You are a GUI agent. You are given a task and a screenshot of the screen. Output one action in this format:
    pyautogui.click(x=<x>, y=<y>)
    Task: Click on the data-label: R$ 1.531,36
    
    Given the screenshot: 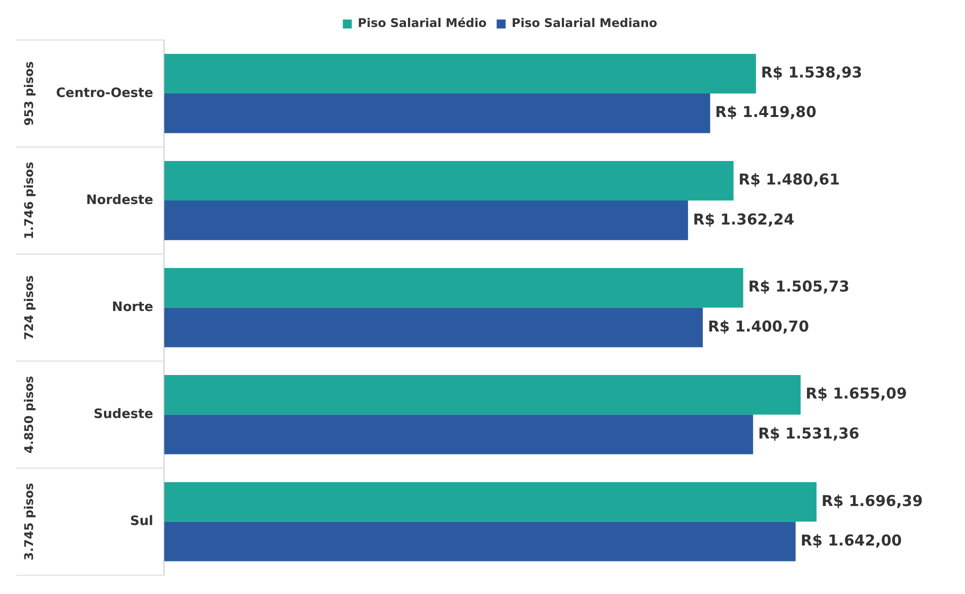 What is the action you would take?
    pyautogui.click(x=809, y=433)
    